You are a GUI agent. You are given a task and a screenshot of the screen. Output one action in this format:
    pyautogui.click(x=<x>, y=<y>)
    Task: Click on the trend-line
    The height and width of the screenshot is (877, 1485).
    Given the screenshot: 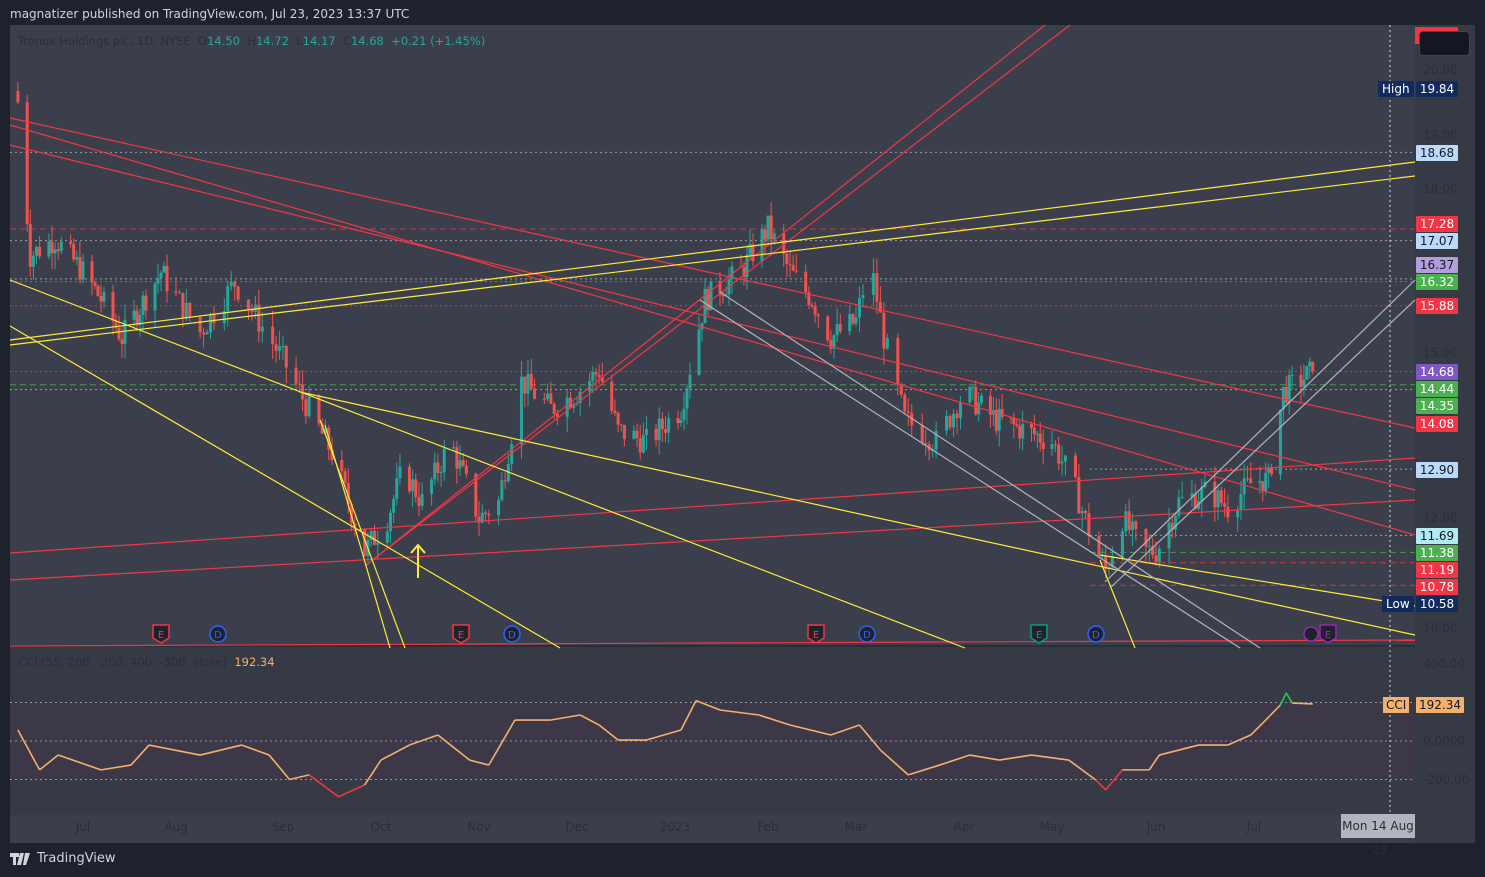 What is the action you would take?
    pyautogui.click(x=712, y=505)
    